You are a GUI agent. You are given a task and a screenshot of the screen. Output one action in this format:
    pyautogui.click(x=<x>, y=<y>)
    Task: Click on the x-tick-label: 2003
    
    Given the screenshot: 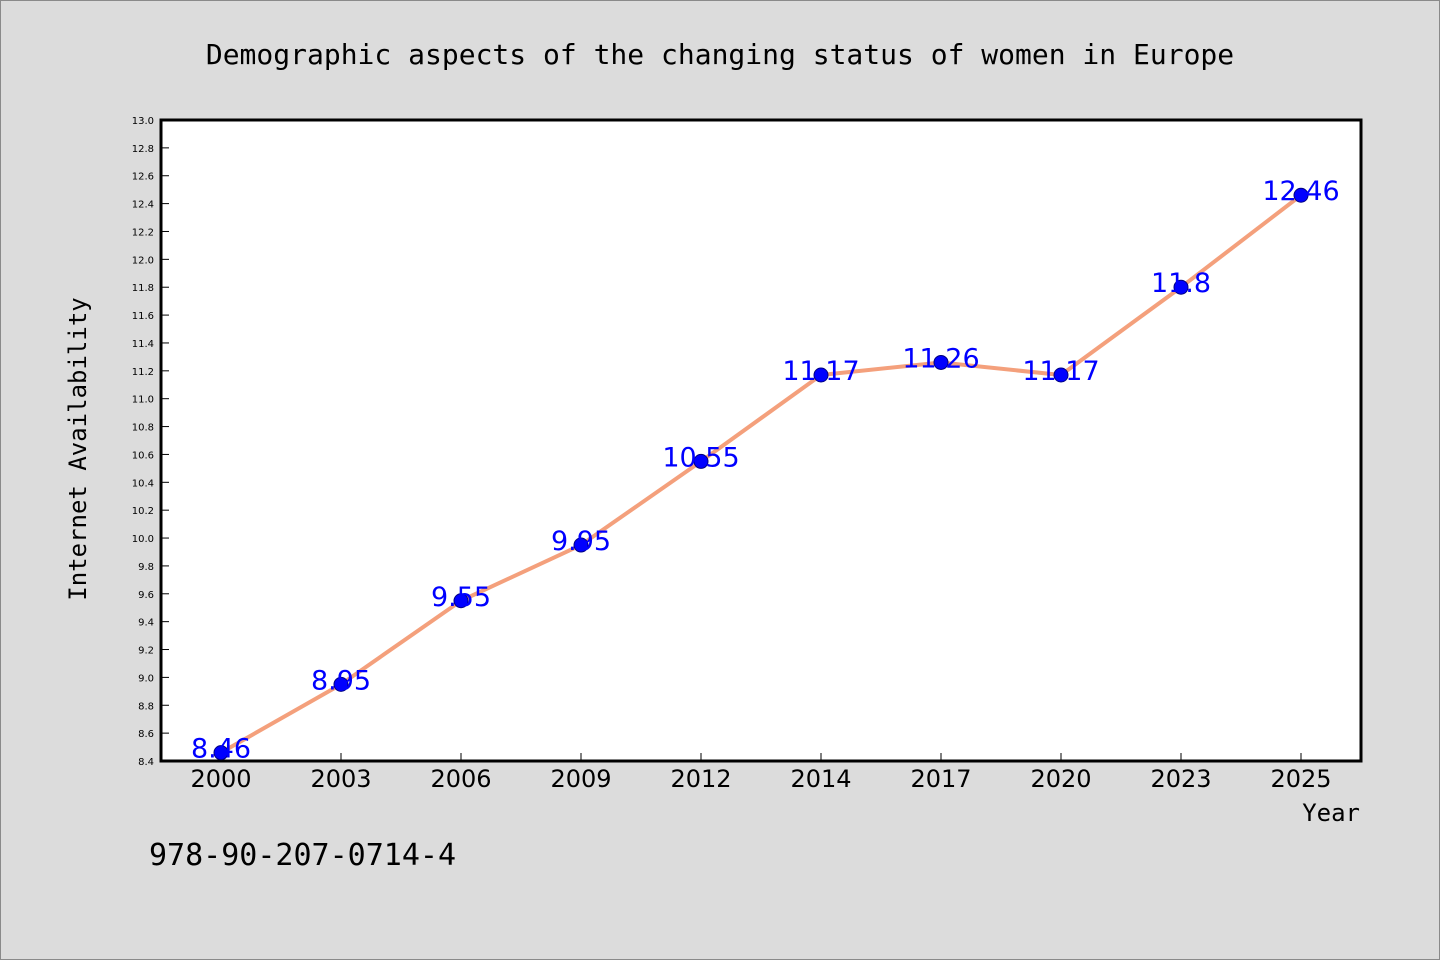 What is the action you would take?
    pyautogui.click(x=340, y=779)
    